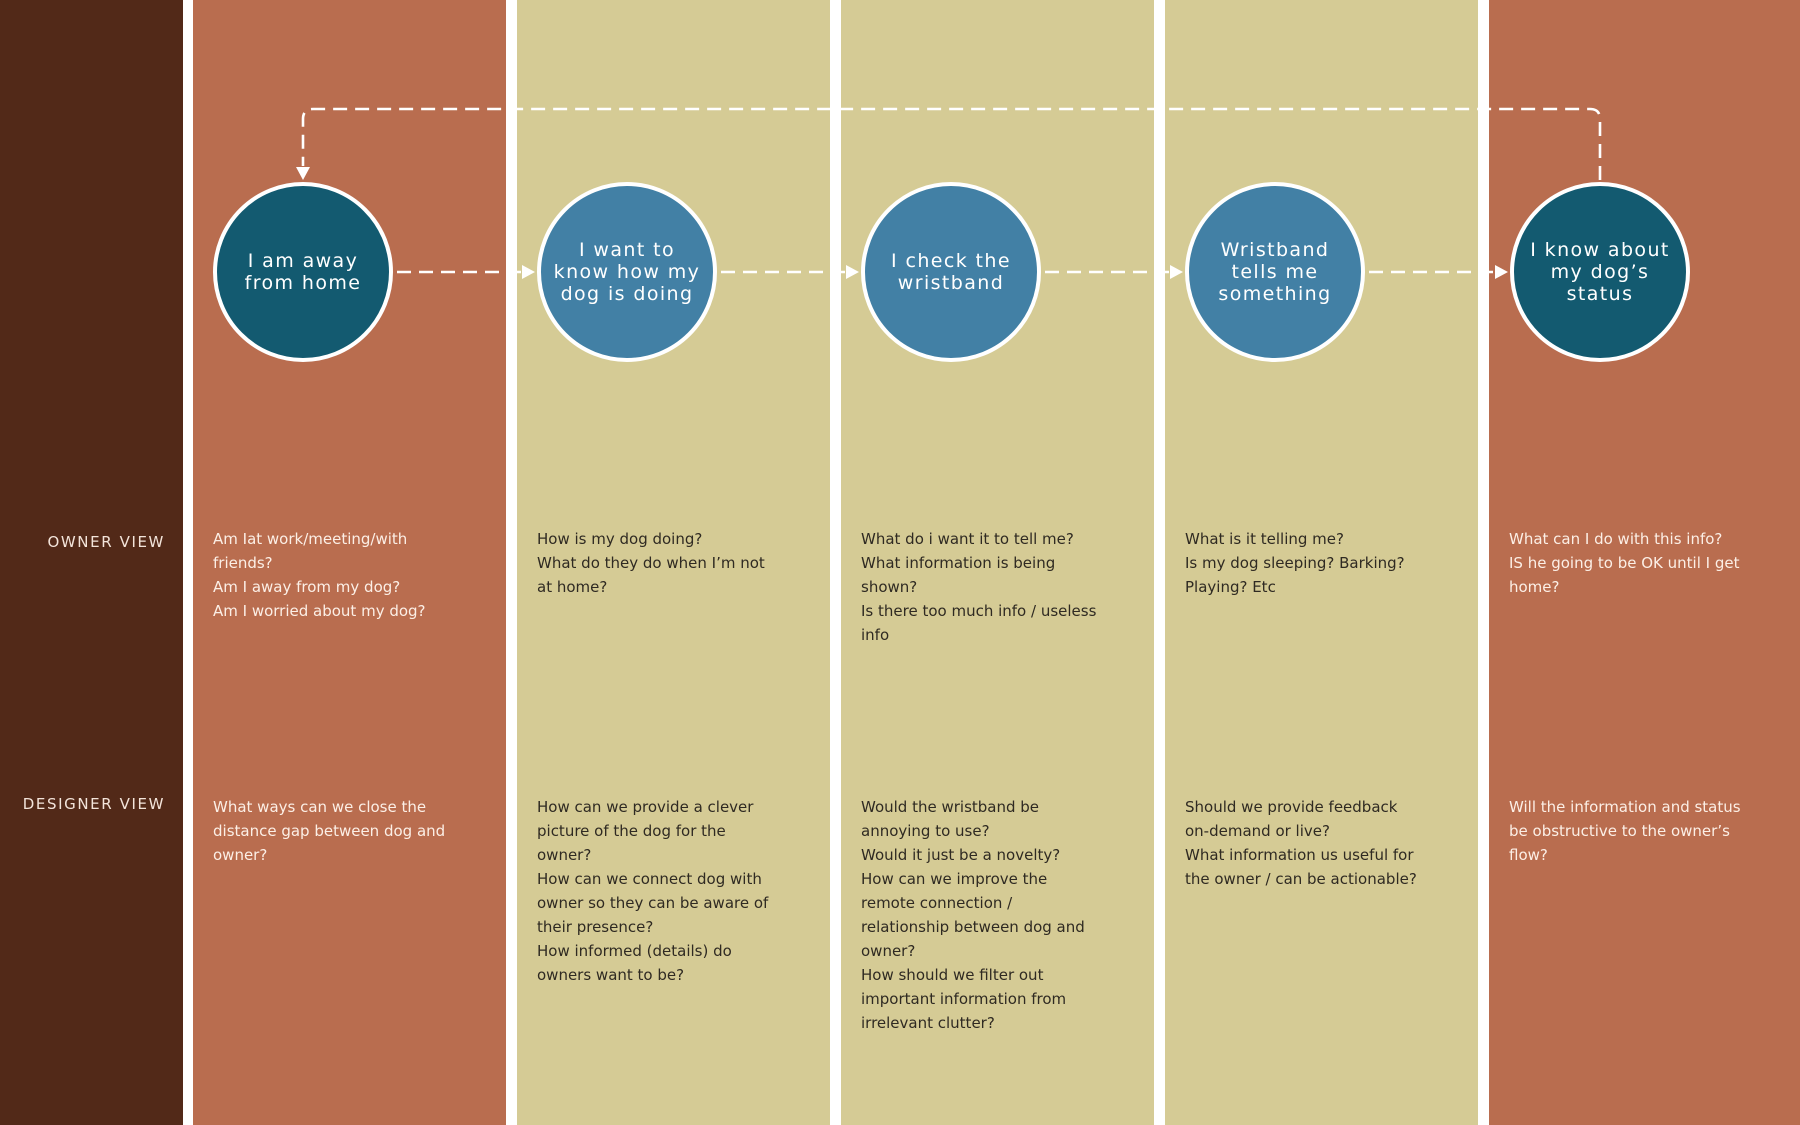 The height and width of the screenshot is (1125, 1800). I want to click on stage-node-label-line: dog is doing, so click(627, 294).